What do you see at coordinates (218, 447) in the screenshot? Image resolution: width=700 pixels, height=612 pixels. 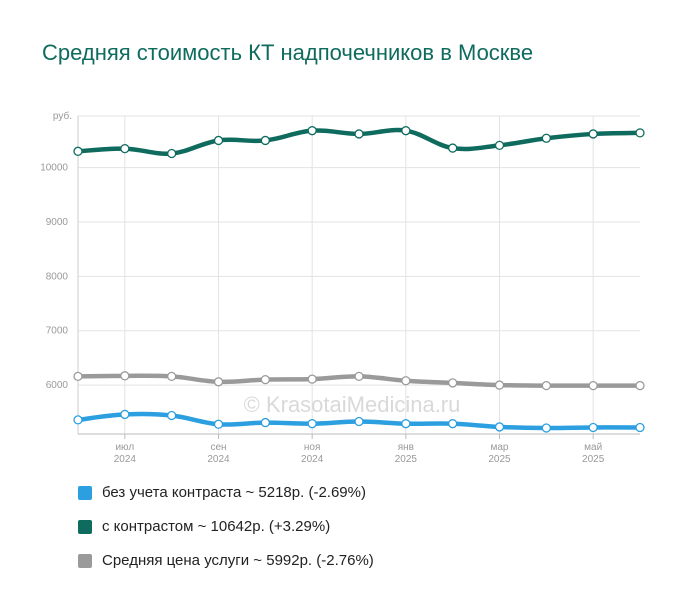 I see `x-tick-label: сен` at bounding box center [218, 447].